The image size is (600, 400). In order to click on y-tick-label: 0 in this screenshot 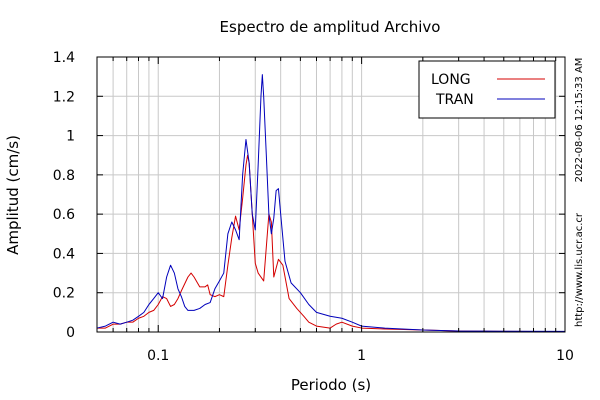, I will do `click(70, 333)`.